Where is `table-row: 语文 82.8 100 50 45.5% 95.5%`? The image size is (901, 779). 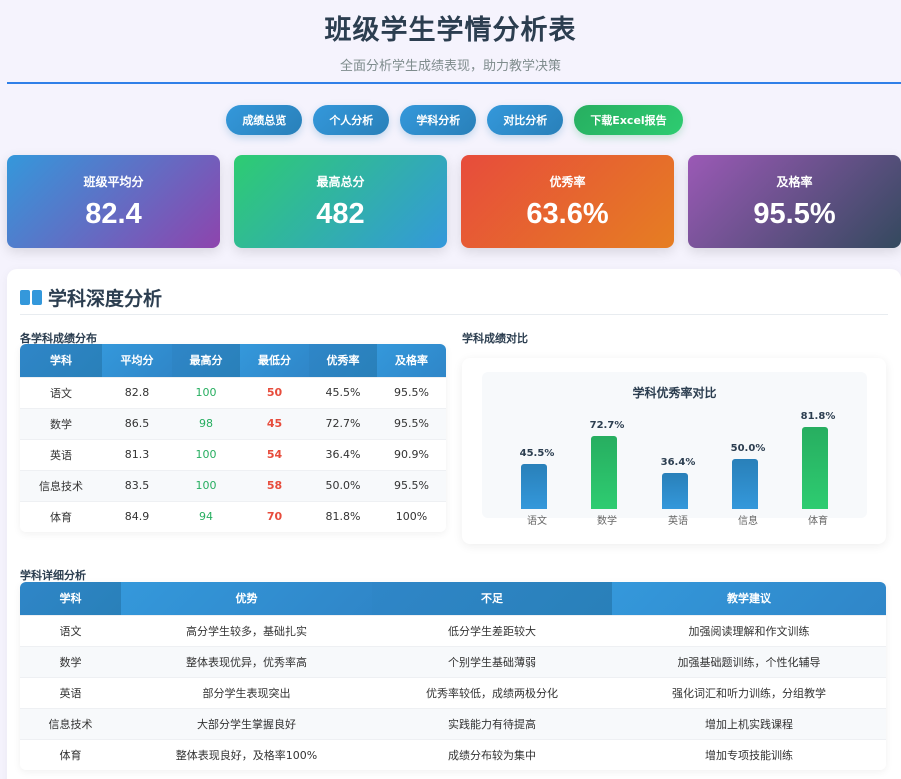
table-row: 语文 82.8 100 50 45.5% 95.5% is located at coordinates (233, 392).